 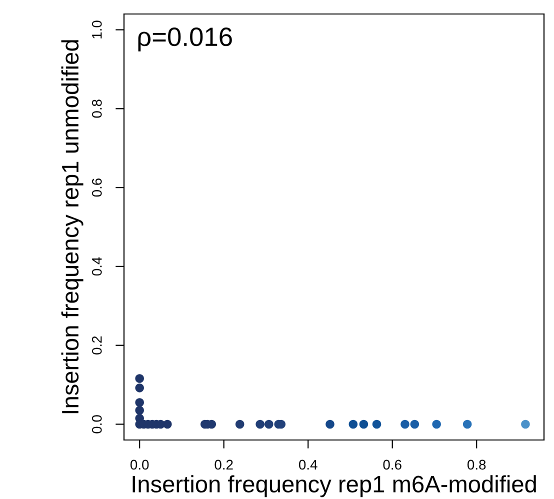 I want to click on x-tick-label: 0.8, so click(x=476, y=465).